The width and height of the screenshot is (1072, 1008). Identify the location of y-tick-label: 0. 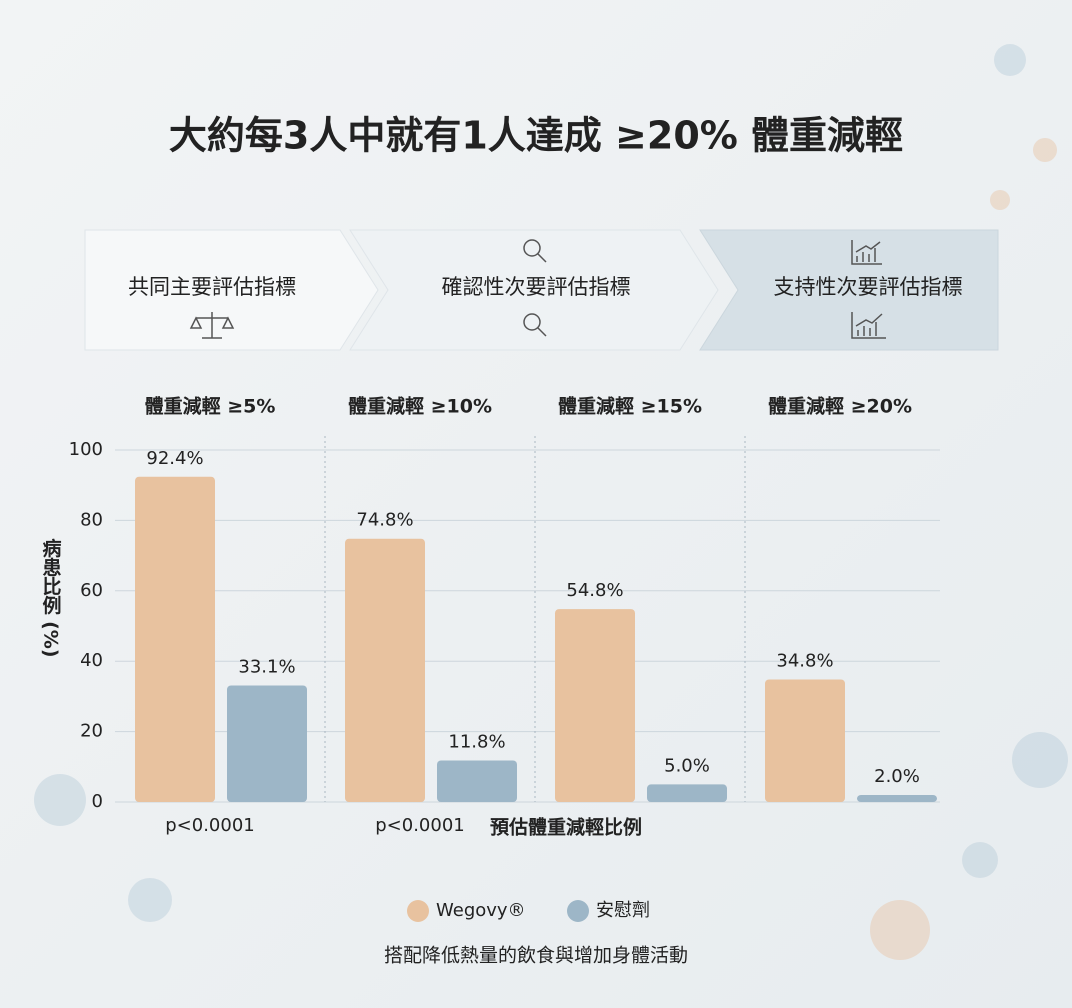
(97, 801).